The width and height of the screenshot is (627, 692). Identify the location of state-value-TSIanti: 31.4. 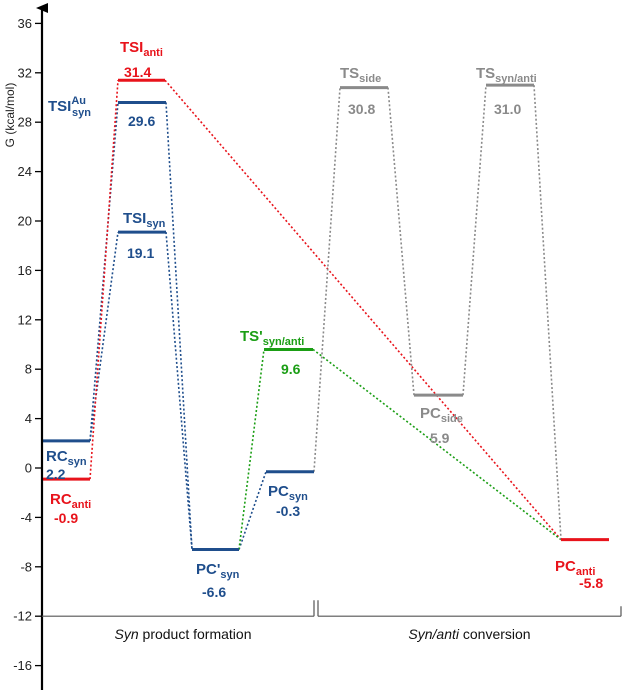
(137, 72).